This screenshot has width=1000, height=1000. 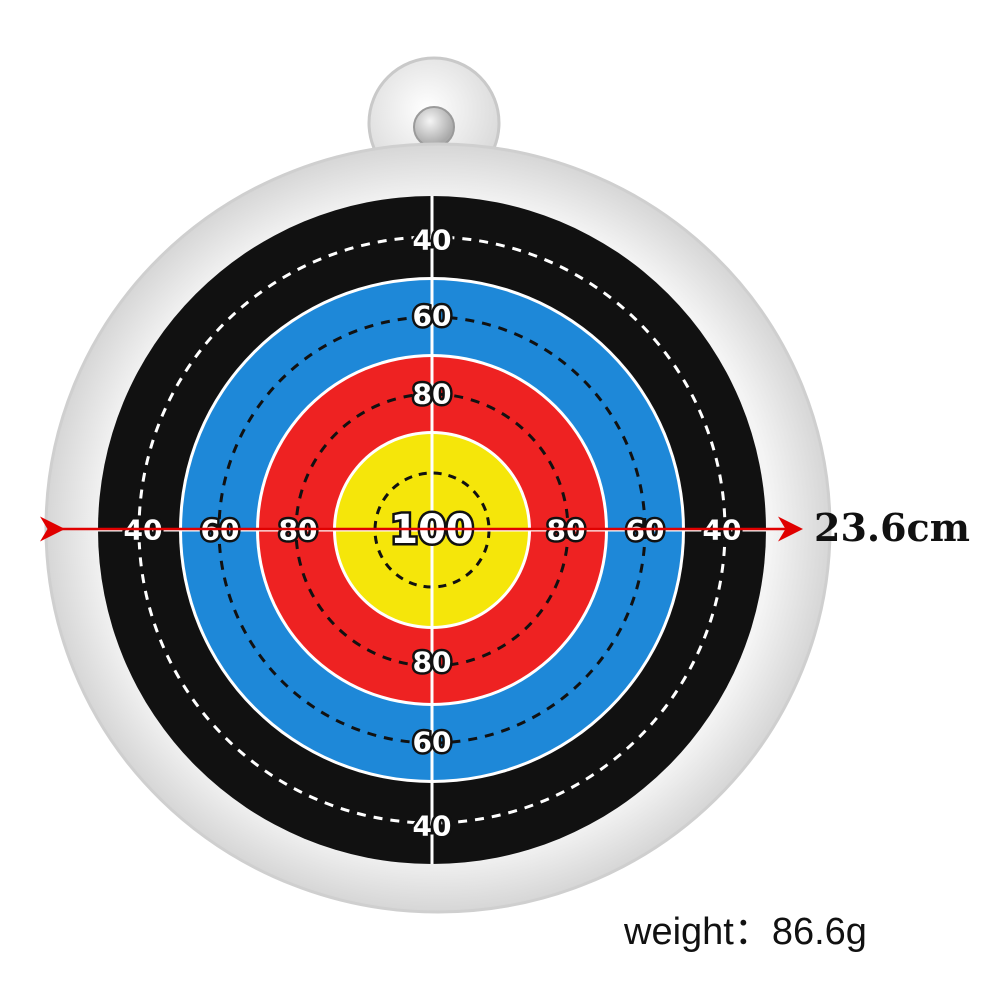 I want to click on diameter-dimension: 23.6cm, so click(x=505, y=527).